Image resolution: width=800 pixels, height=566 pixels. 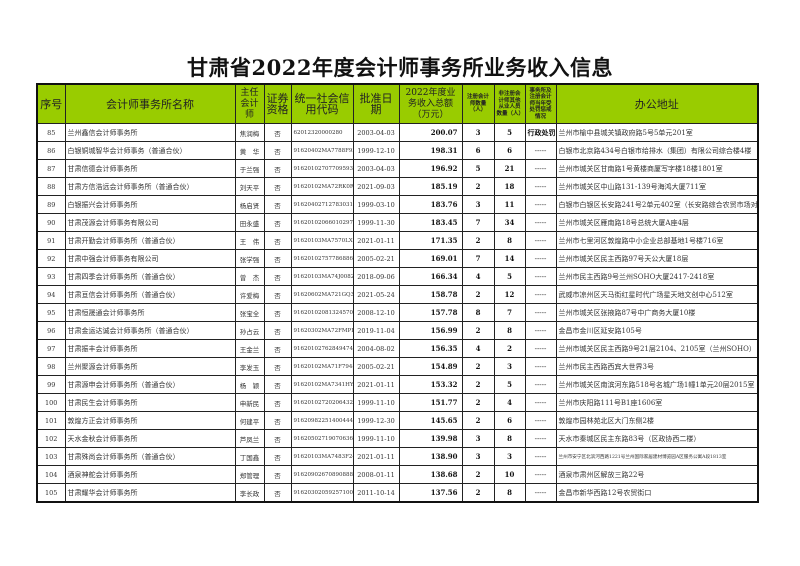 What do you see at coordinates (249, 402) in the screenshot?
I see `cell-head-accountant: 申新民` at bounding box center [249, 402].